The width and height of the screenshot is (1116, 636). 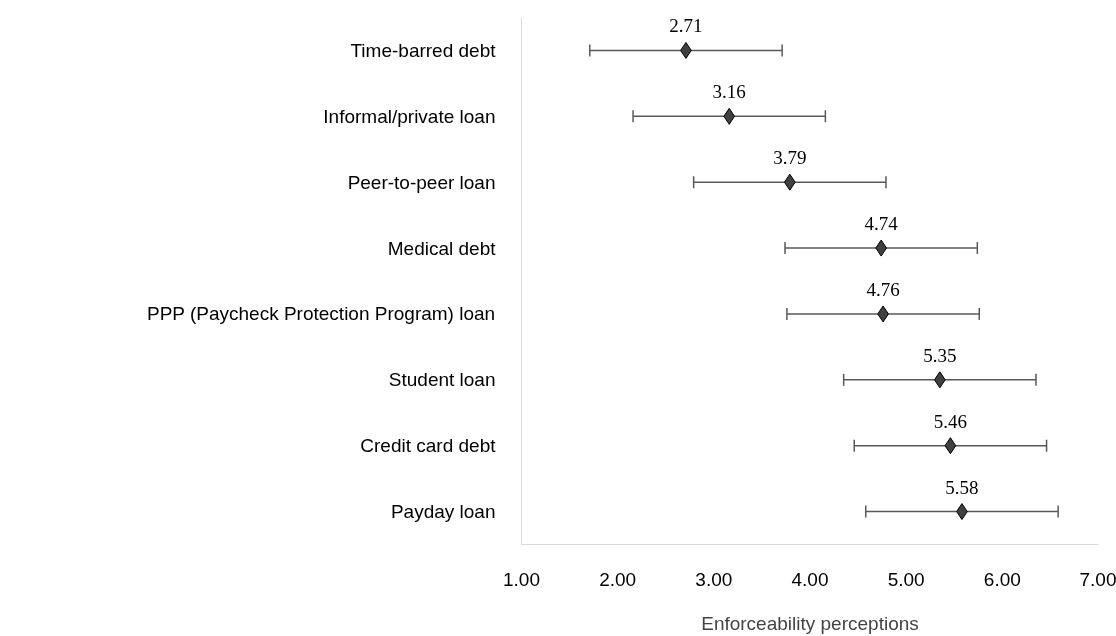 I want to click on x-tick-label: 3.00, so click(x=714, y=579).